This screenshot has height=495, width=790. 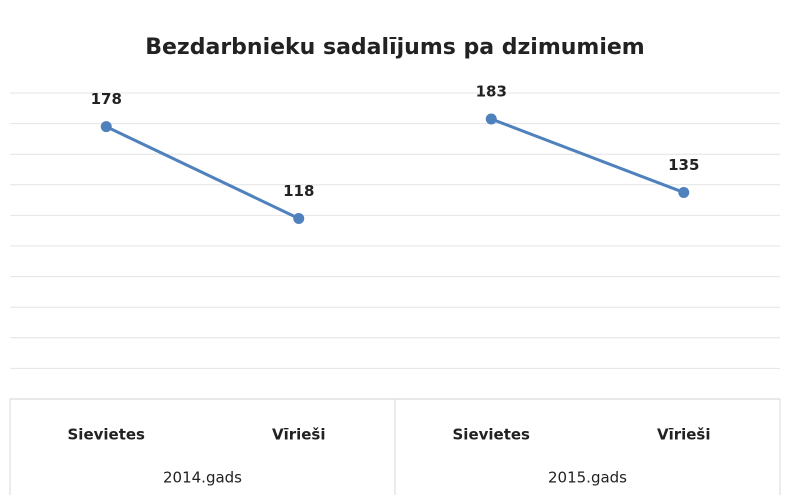 I want to click on group-label: 2015.gads, so click(x=587, y=478).